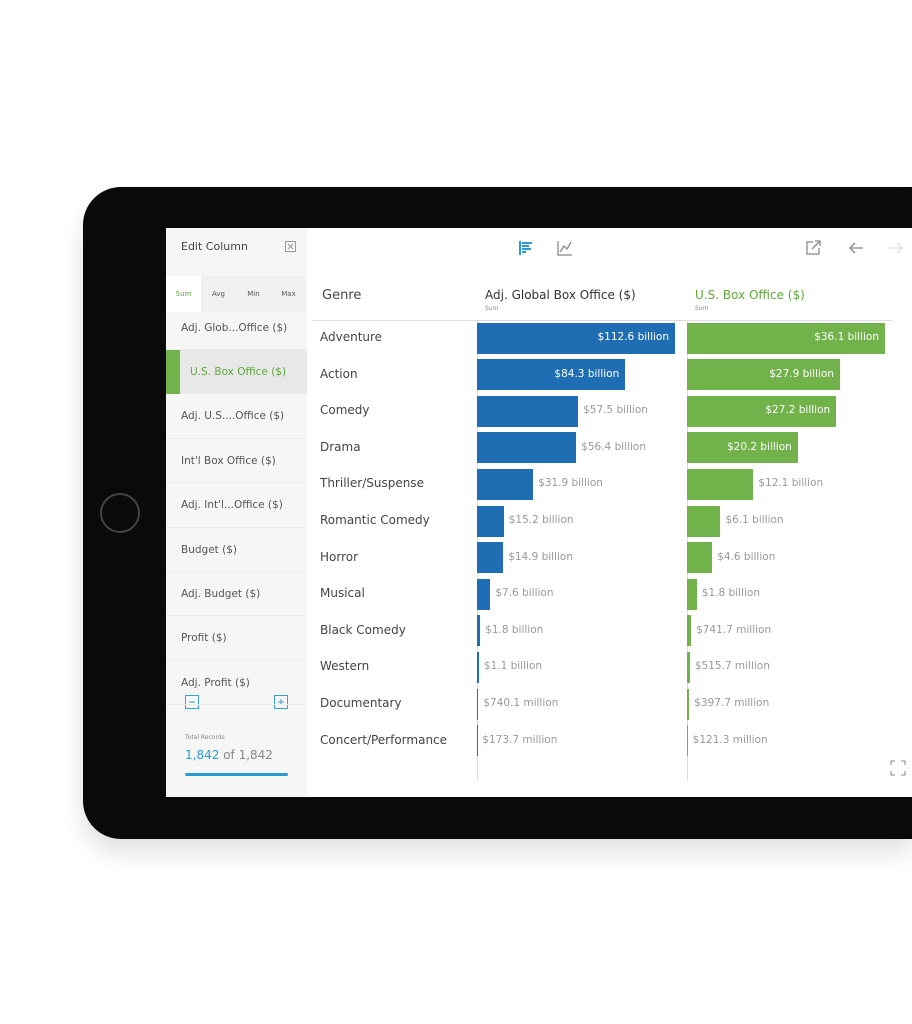  Describe the element at coordinates (791, 483) in the screenshot. I see `value-label: $12.1 billion` at that location.